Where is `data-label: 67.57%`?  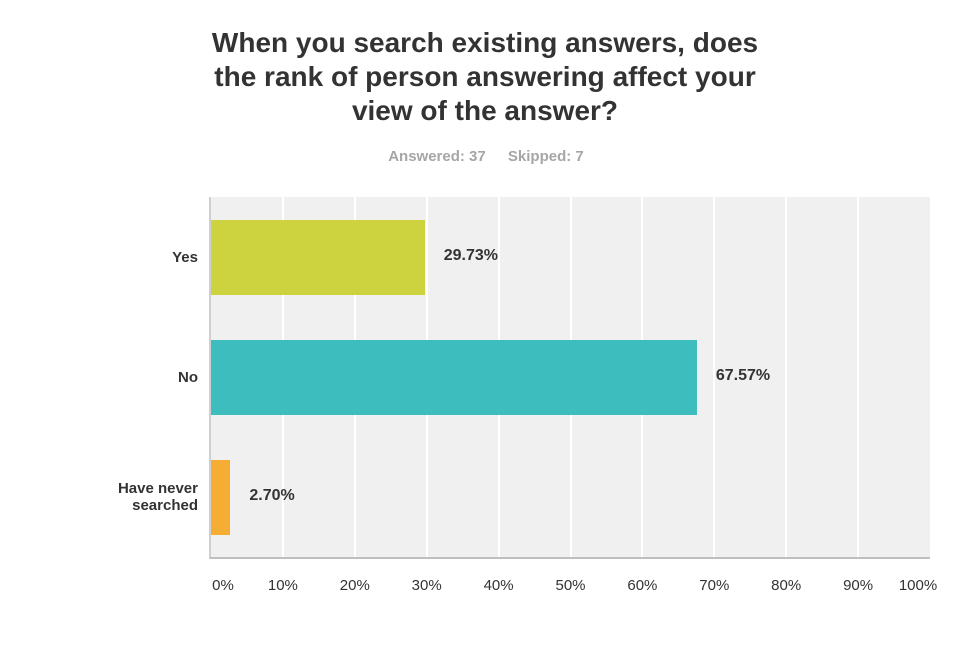
data-label: 67.57% is located at coordinates (743, 375).